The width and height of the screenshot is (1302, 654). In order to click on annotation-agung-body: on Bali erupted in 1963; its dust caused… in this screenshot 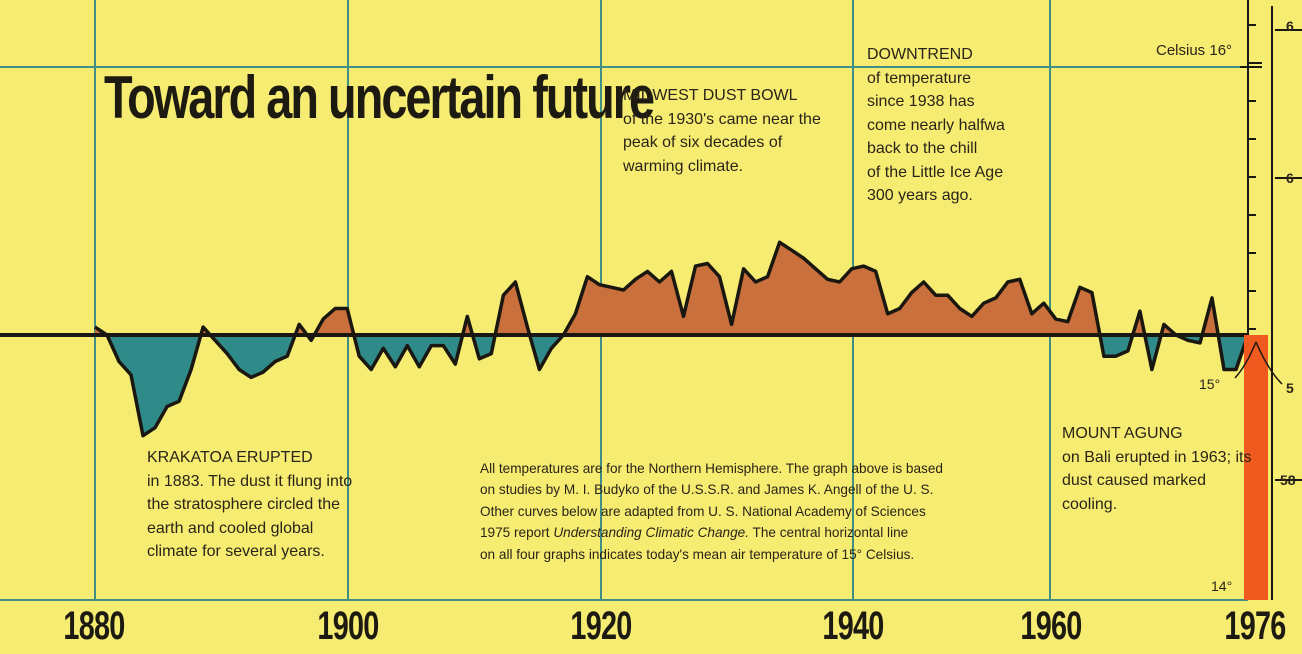, I will do `click(1157, 480)`.